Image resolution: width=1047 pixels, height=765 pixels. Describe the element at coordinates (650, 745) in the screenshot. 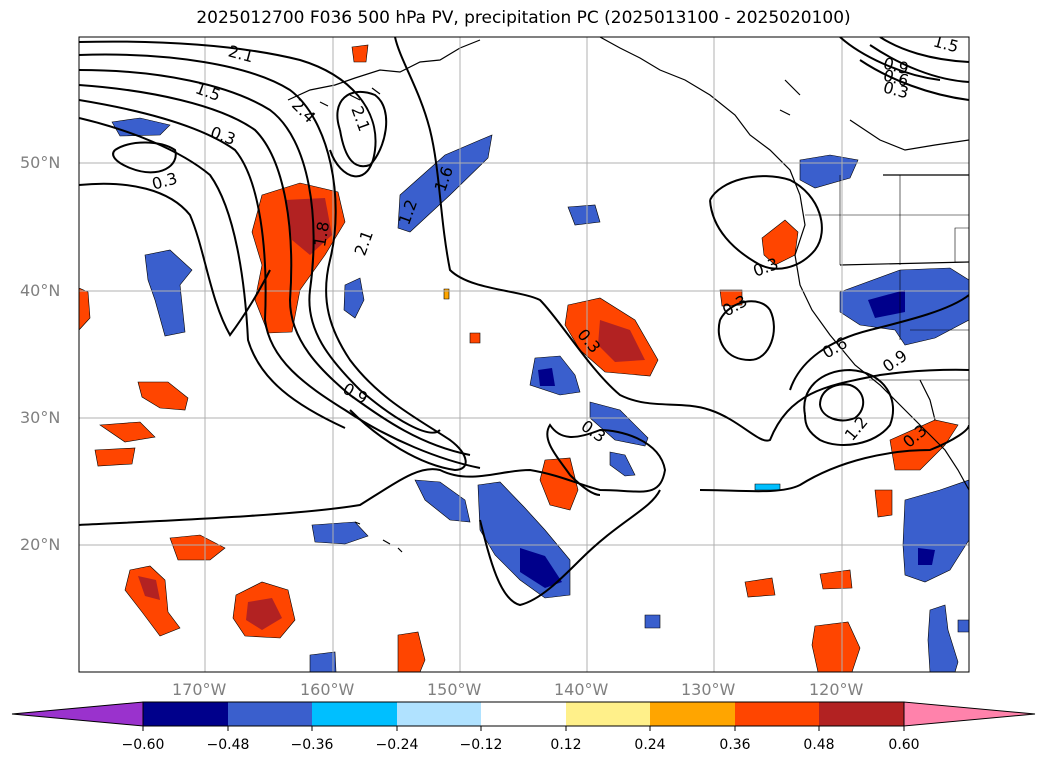

I see `colorbar-tick-label: 0.24` at that location.